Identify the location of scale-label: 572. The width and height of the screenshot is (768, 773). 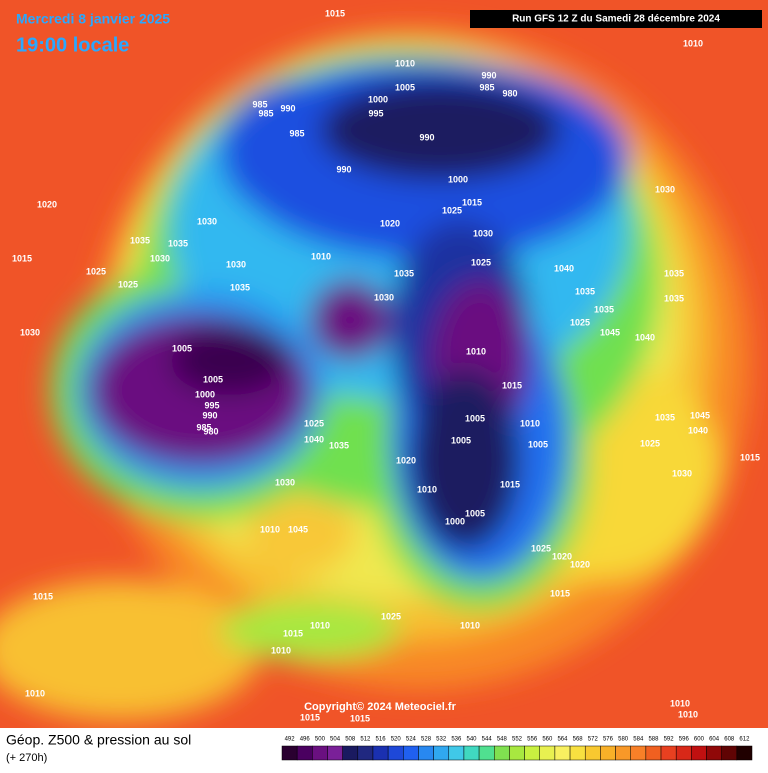
(593, 740).